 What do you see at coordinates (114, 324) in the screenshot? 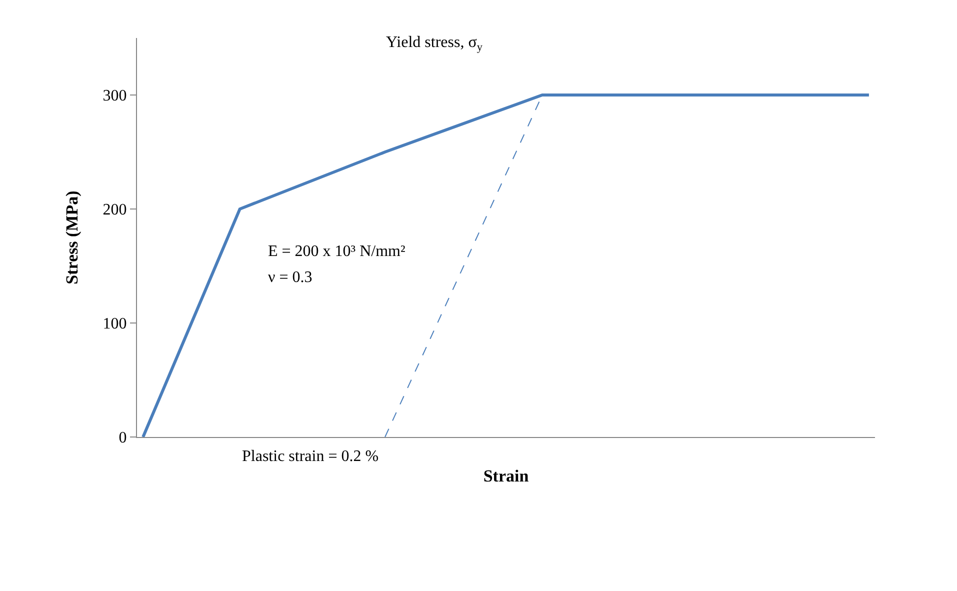
I see `y-tick-label: 100` at bounding box center [114, 324].